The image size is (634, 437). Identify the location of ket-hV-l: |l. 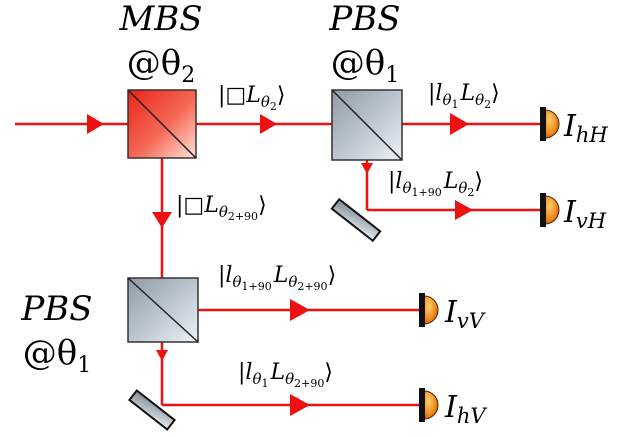
(245, 372).